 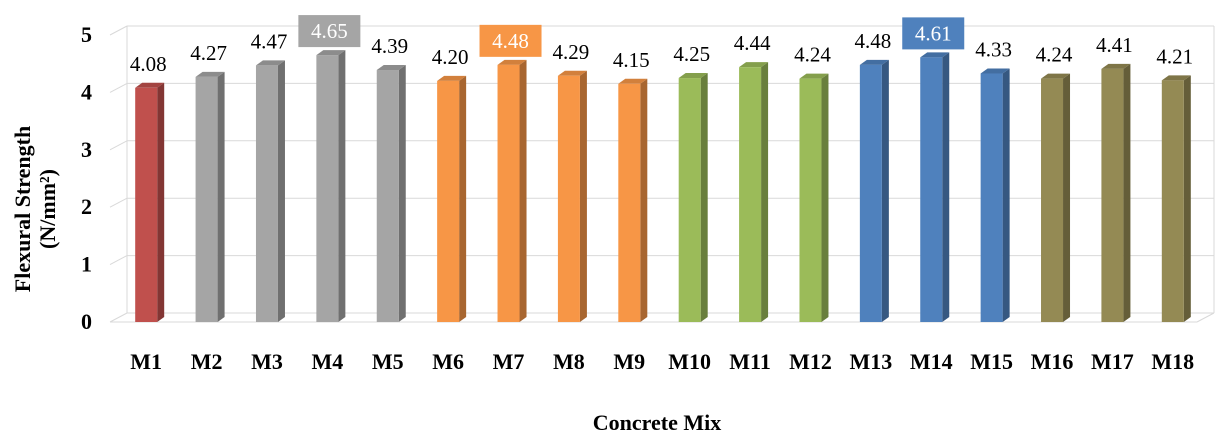 I want to click on x-tick-label: M17, so click(x=1112, y=361).